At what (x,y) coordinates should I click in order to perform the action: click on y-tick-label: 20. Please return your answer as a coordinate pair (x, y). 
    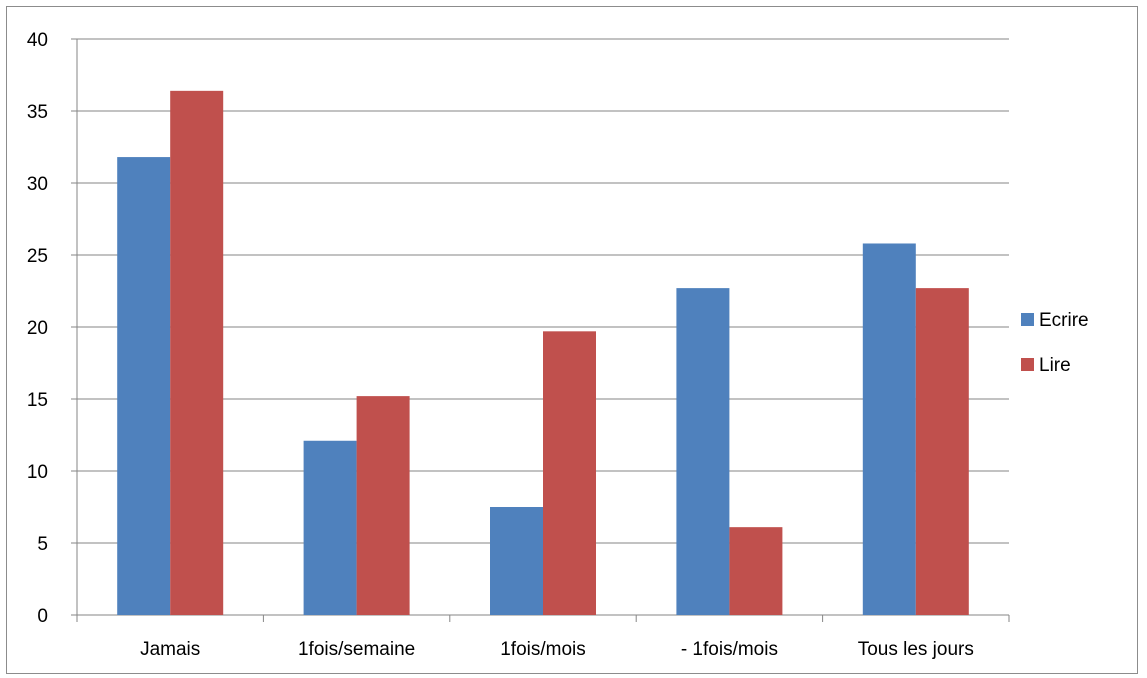
    Looking at the image, I should click on (37, 328).